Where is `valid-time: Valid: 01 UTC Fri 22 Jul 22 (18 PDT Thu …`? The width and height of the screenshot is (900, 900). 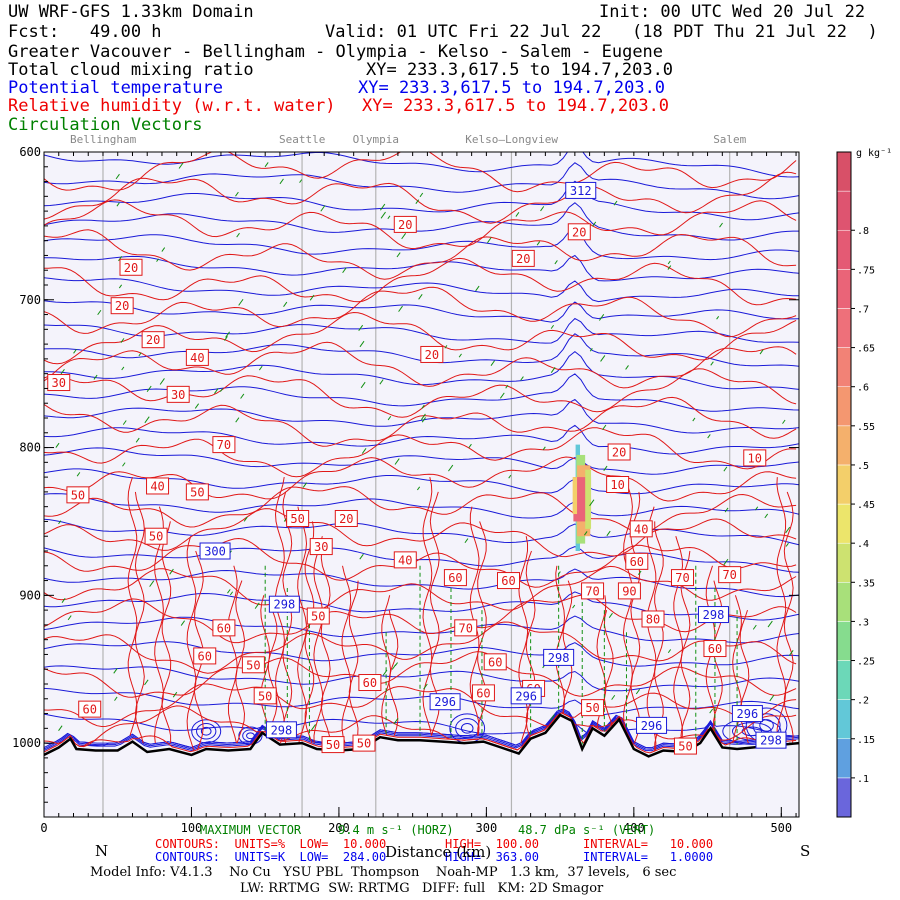 valid-time: Valid: 01 UTC Fri 22 Jul 22 (18 PDT Thu … is located at coordinates (601, 32).